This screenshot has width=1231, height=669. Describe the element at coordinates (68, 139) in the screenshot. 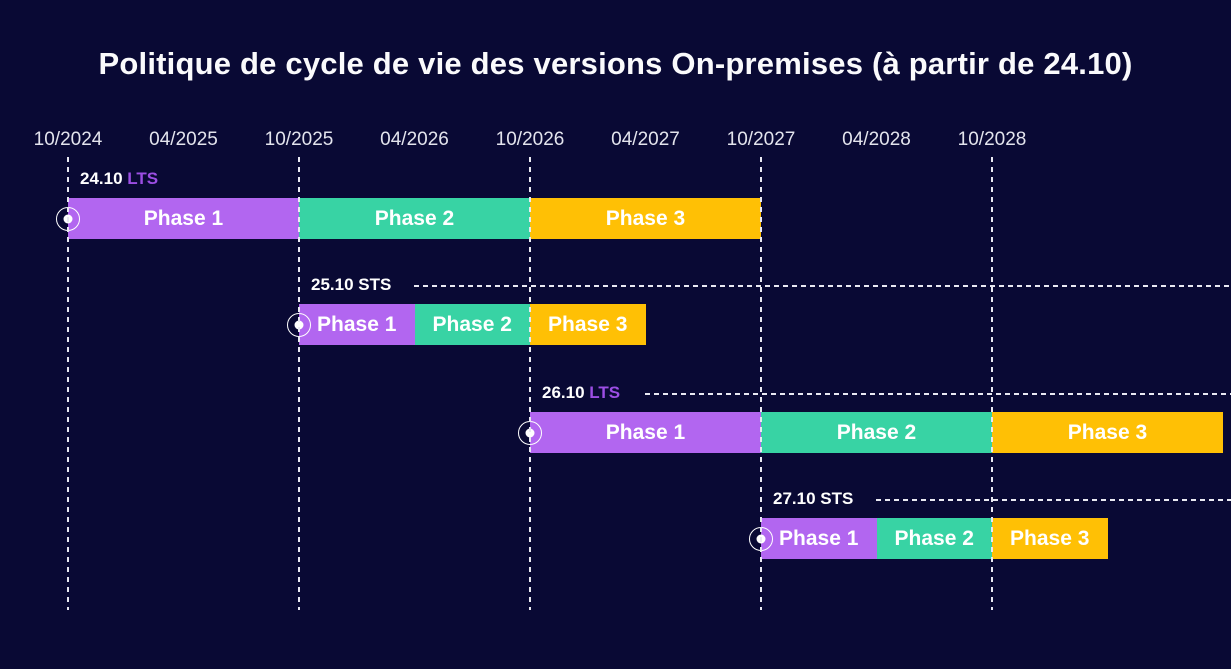

I see `axis-tick-label: 10/2024` at that location.